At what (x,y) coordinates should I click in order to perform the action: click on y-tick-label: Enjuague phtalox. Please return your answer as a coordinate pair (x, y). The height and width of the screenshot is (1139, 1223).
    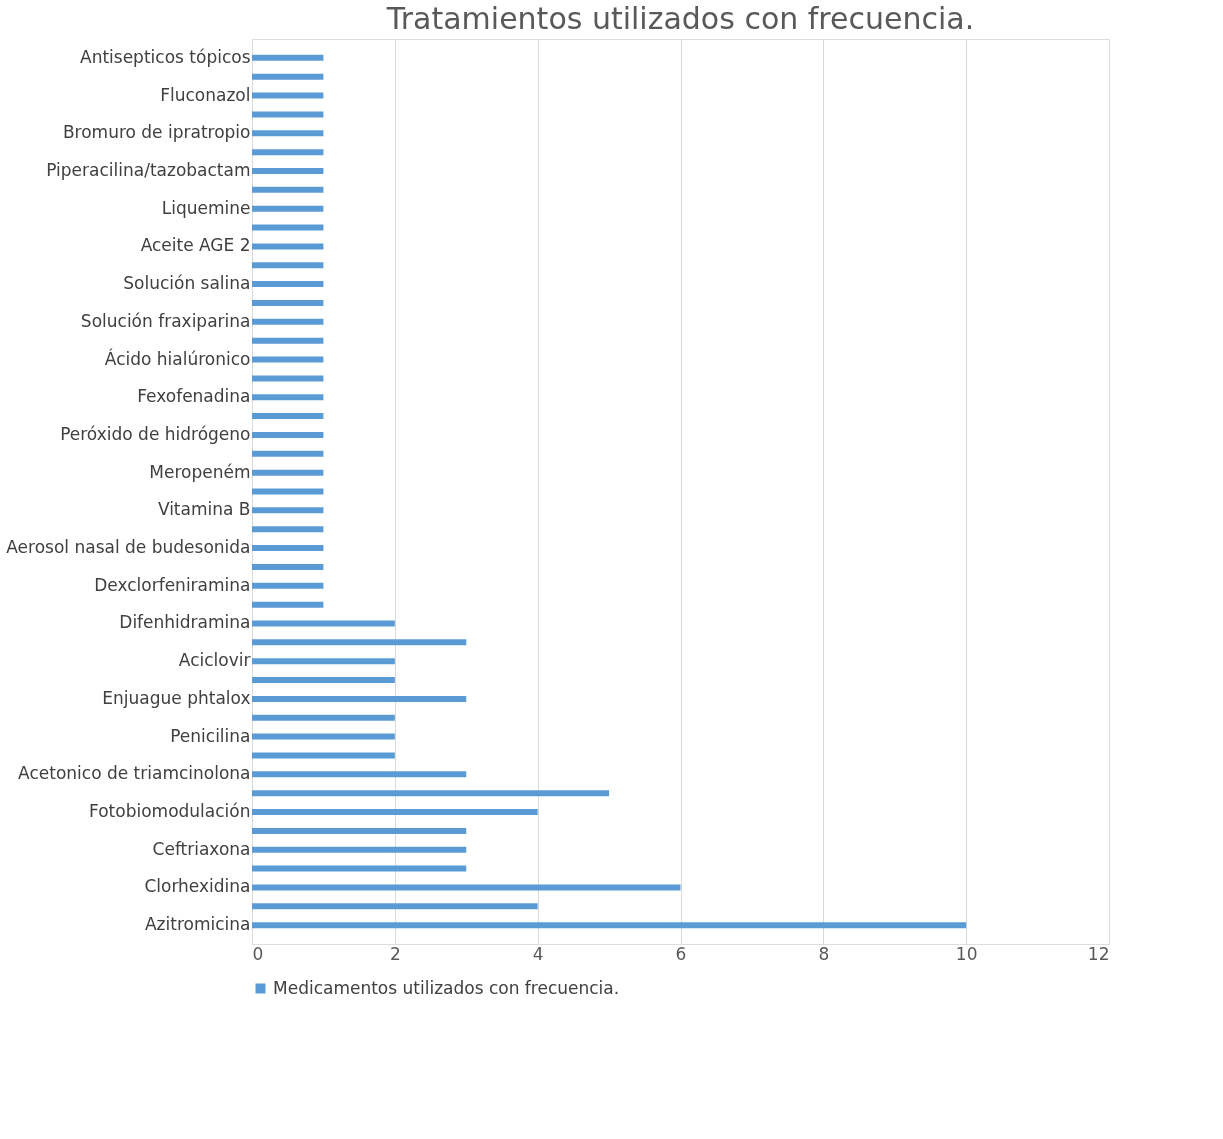
    Looking at the image, I should click on (176, 697).